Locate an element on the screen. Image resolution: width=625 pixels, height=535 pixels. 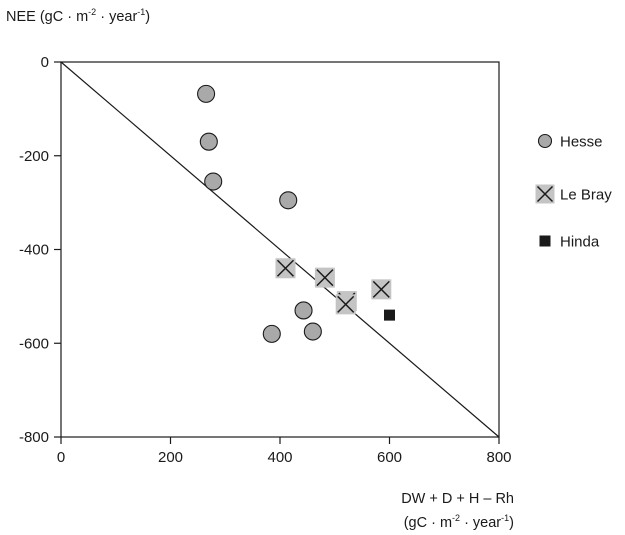
y-tick-label: -200 is located at coordinates (34, 156).